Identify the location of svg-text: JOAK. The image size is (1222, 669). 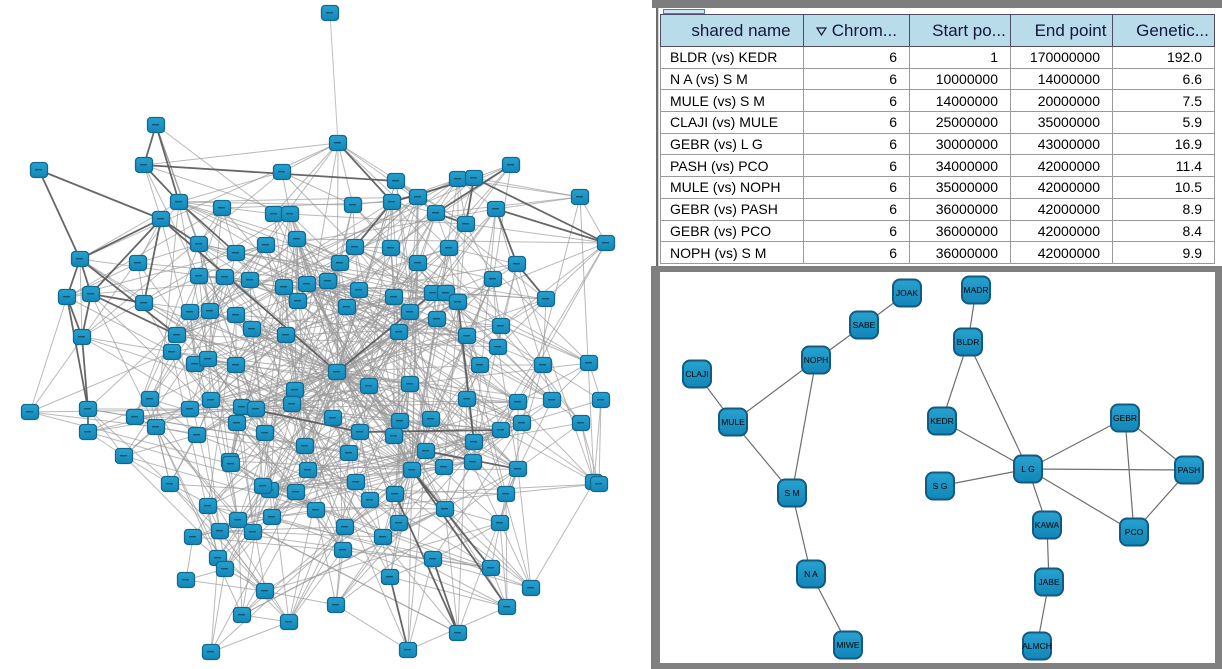
(907, 293).